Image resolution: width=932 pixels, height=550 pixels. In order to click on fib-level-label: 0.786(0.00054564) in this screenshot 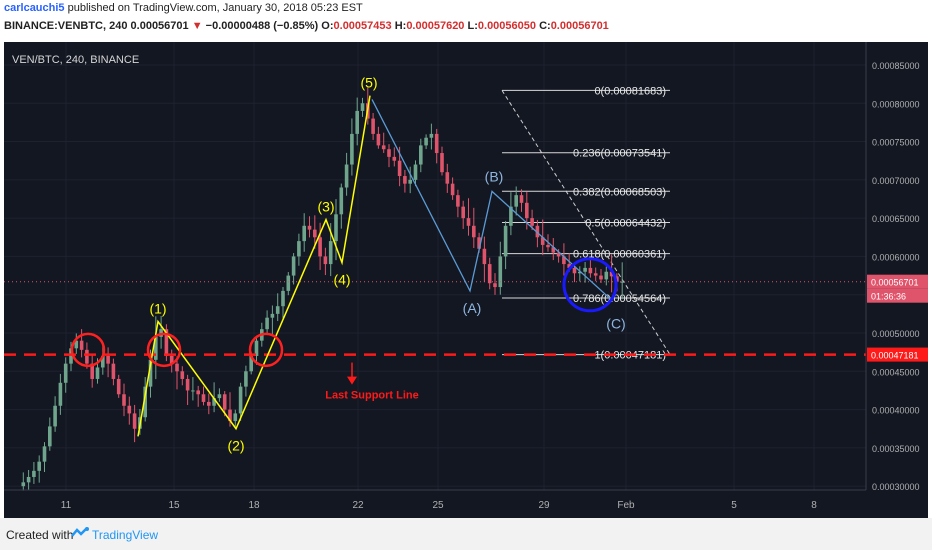, I will do `click(619, 299)`.